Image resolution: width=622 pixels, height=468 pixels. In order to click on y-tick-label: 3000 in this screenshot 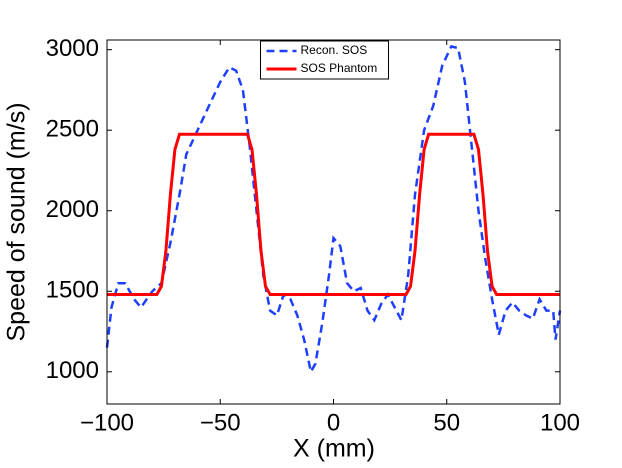, I will do `click(72, 48)`.